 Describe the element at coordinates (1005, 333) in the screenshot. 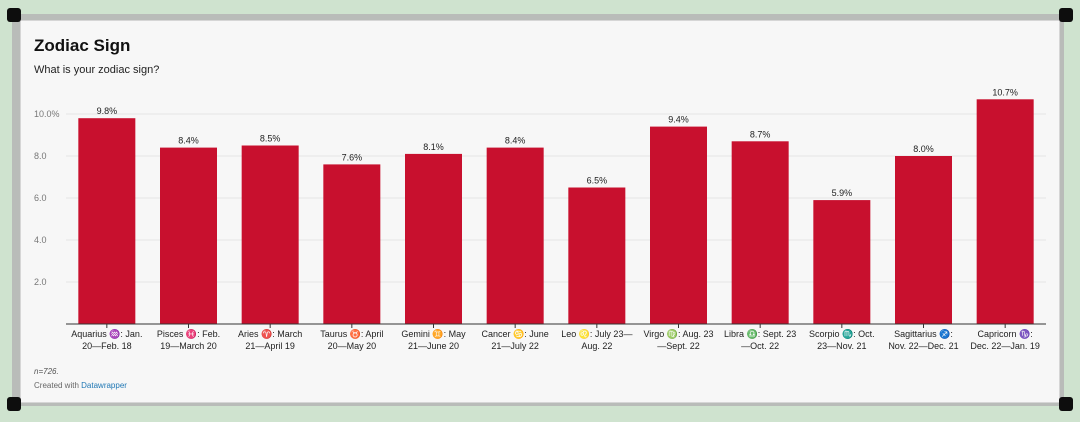

I see `category-label: Capricorn ♑:` at that location.